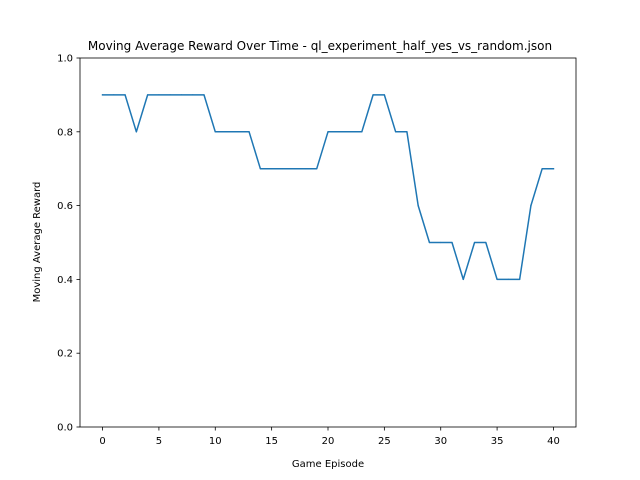 This screenshot has width=640, height=480. Describe the element at coordinates (271, 441) in the screenshot. I see `x-tick-label: 15` at that location.